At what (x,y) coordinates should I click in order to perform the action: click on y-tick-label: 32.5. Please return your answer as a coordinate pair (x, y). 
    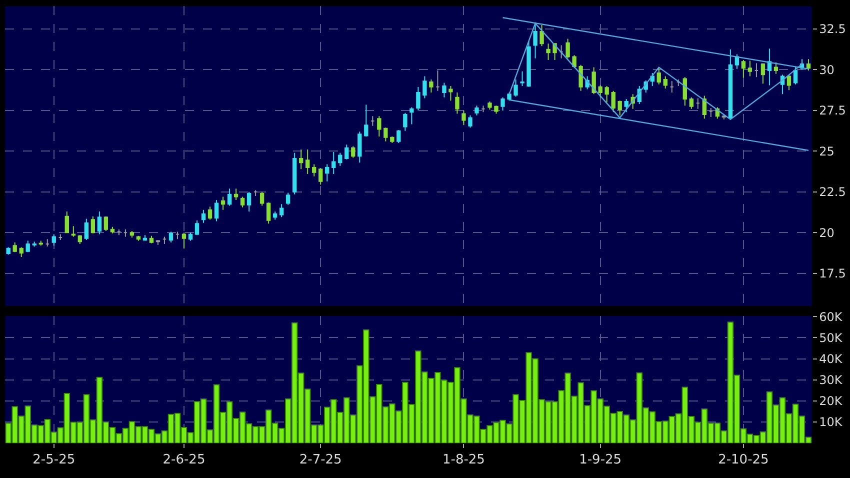
    Looking at the image, I should click on (832, 29).